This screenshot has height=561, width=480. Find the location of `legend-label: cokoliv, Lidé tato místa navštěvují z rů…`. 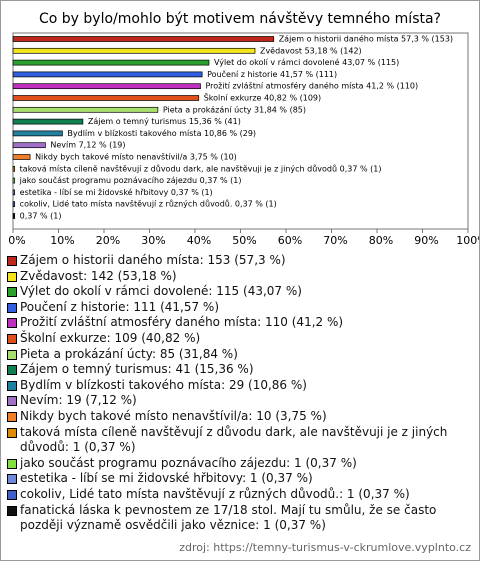

legend-label: cokoliv, Lidé tato místa navštěvují z rů… is located at coordinates (215, 493).